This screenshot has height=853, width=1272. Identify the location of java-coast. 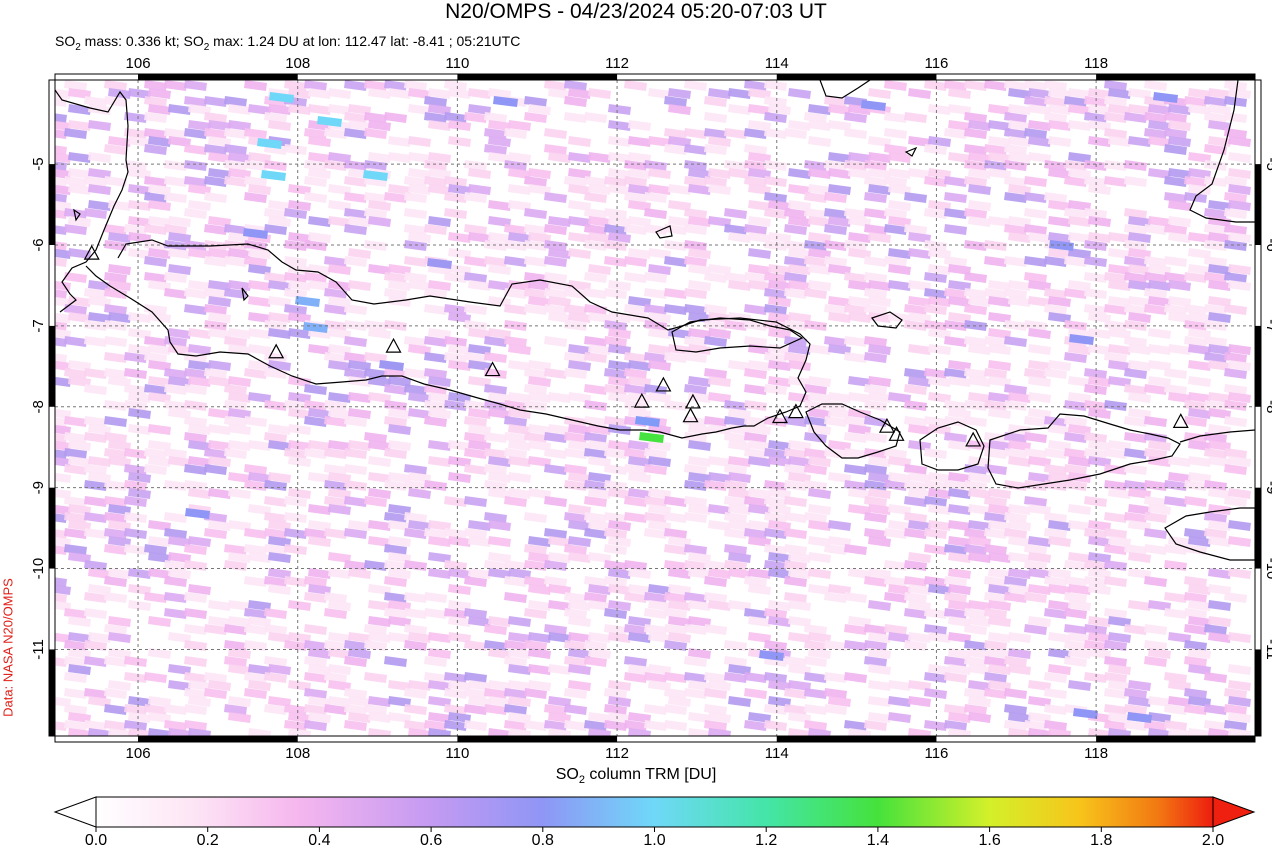
(448, 339).